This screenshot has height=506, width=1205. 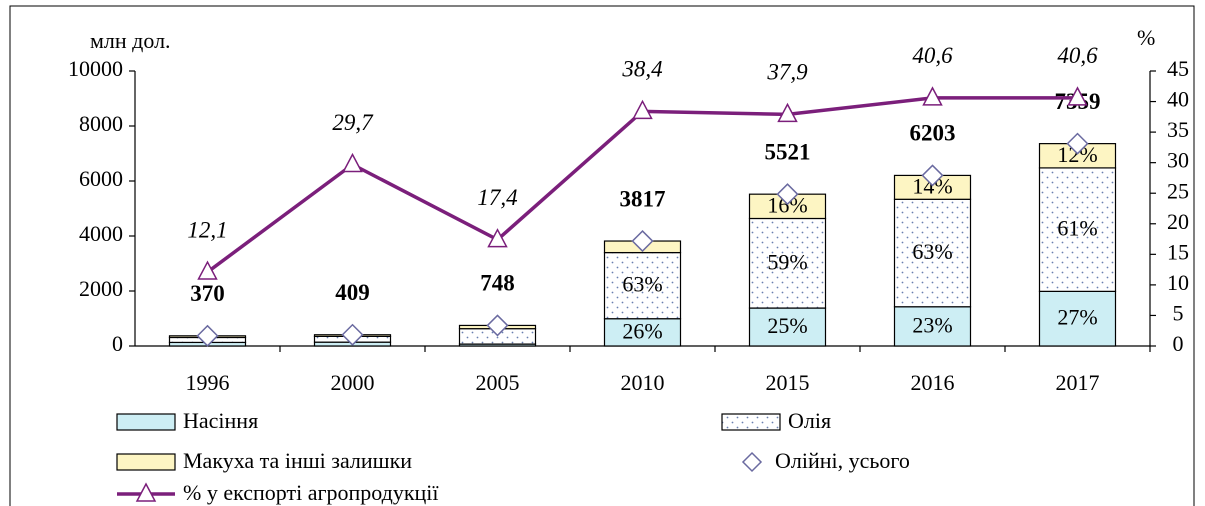 What do you see at coordinates (353, 122) in the screenshot?
I see `line-value-label: 29,7` at bounding box center [353, 122].